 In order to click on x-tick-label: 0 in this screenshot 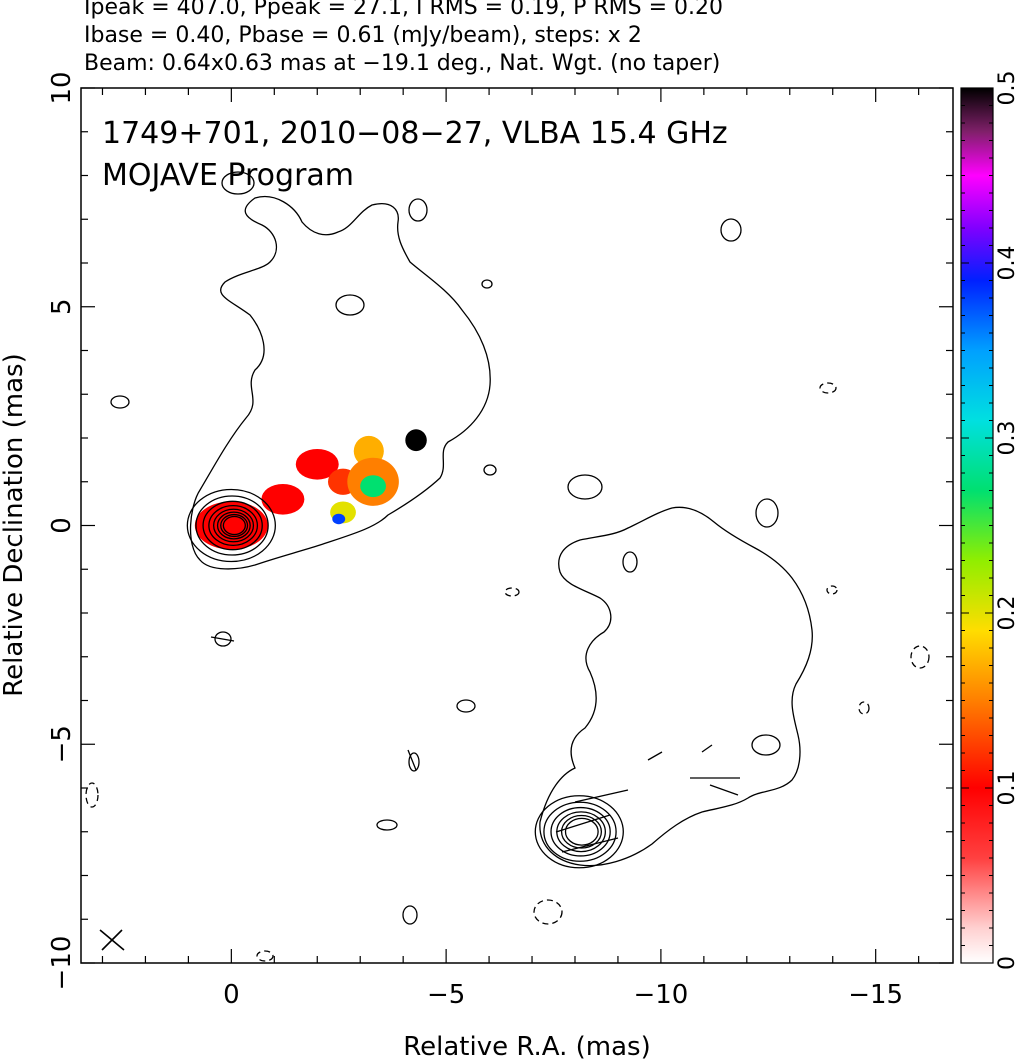, I will do `click(231, 995)`.